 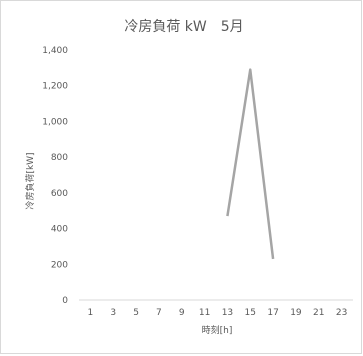 I want to click on y-tick-label: 600, so click(x=59, y=194).